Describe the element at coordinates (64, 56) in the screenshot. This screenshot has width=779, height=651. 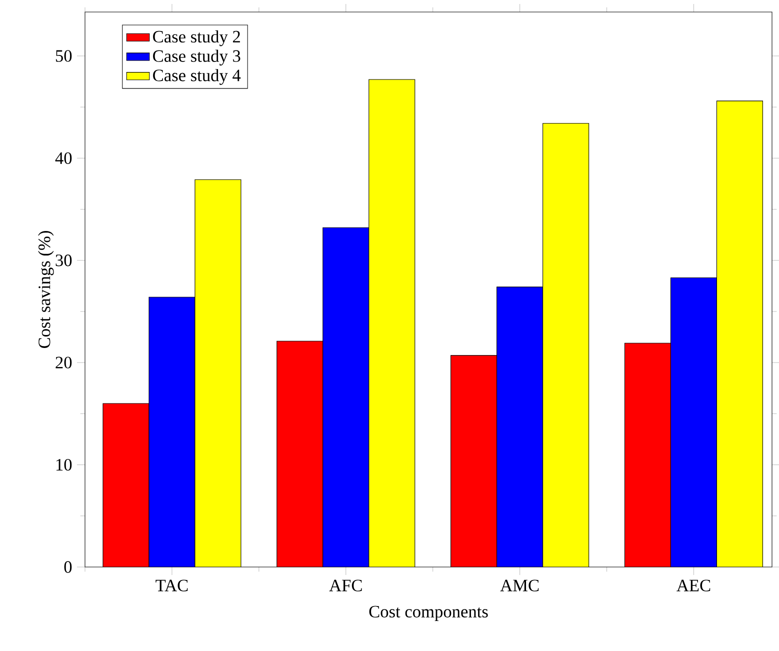
I see `y-tick-label: 50` at that location.